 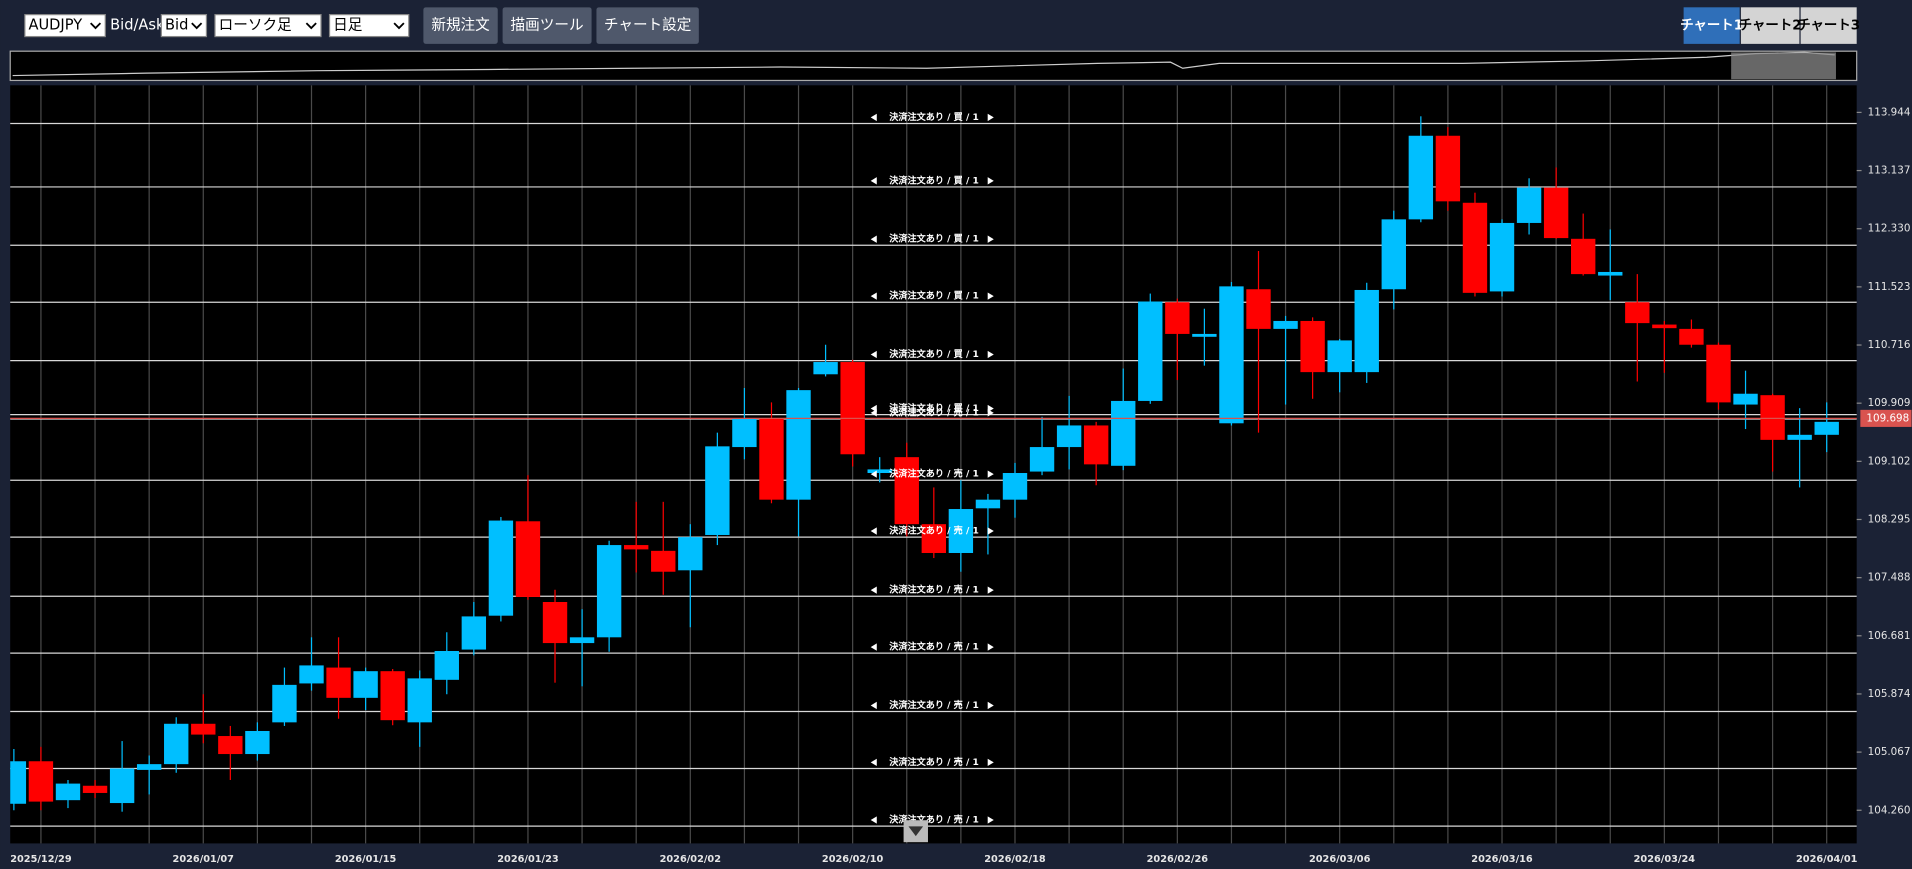 What do you see at coordinates (348, 25) in the screenshot?
I see `period-value: 日足` at bounding box center [348, 25].